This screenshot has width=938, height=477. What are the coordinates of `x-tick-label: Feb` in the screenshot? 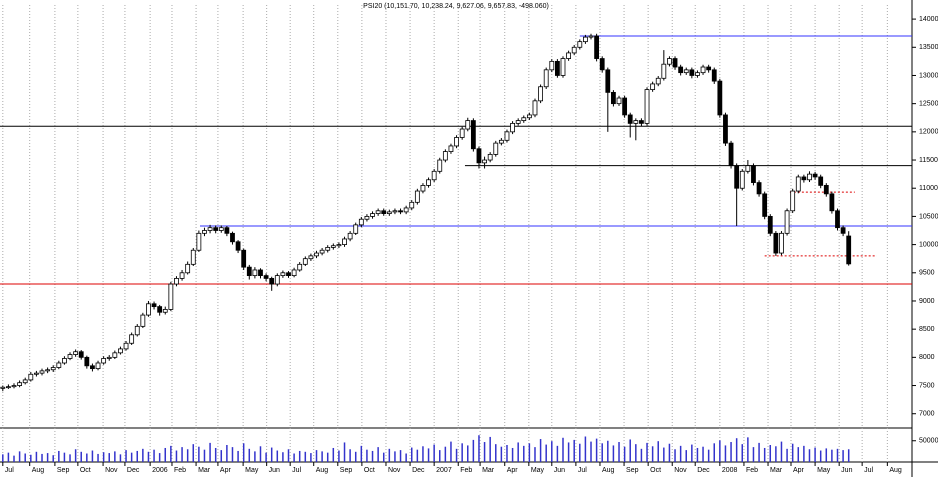 It's located at (180, 470).